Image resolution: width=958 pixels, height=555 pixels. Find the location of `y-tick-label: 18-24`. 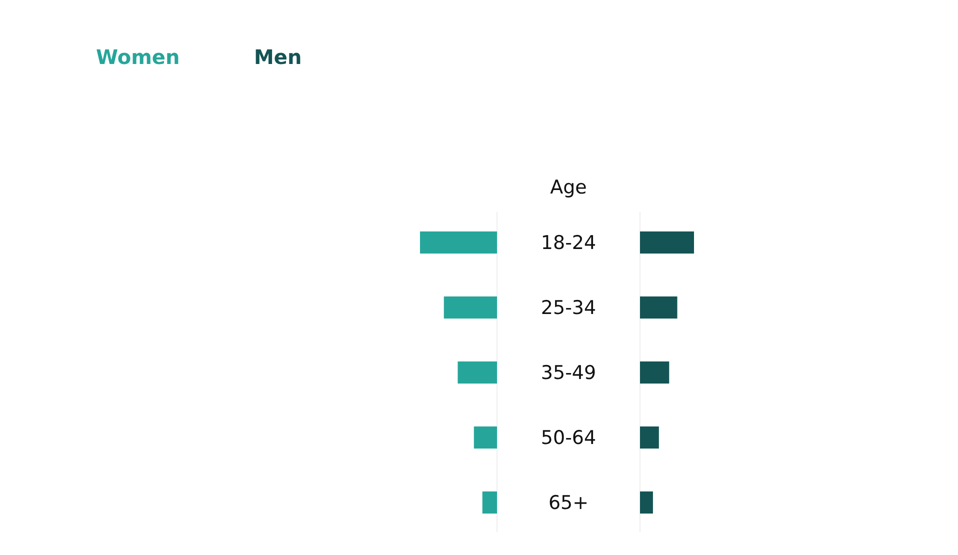

y-tick-label: 18-24 is located at coordinates (568, 243).